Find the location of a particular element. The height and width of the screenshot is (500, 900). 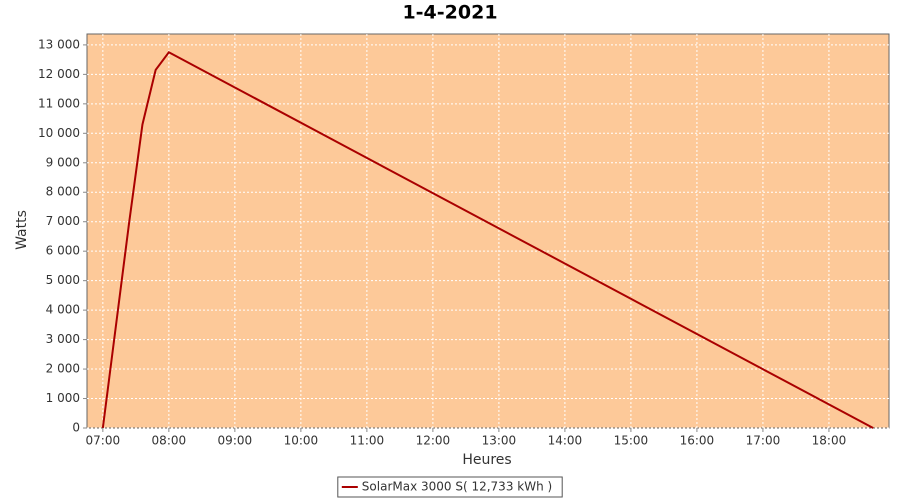

legend is located at coordinates (450, 487).